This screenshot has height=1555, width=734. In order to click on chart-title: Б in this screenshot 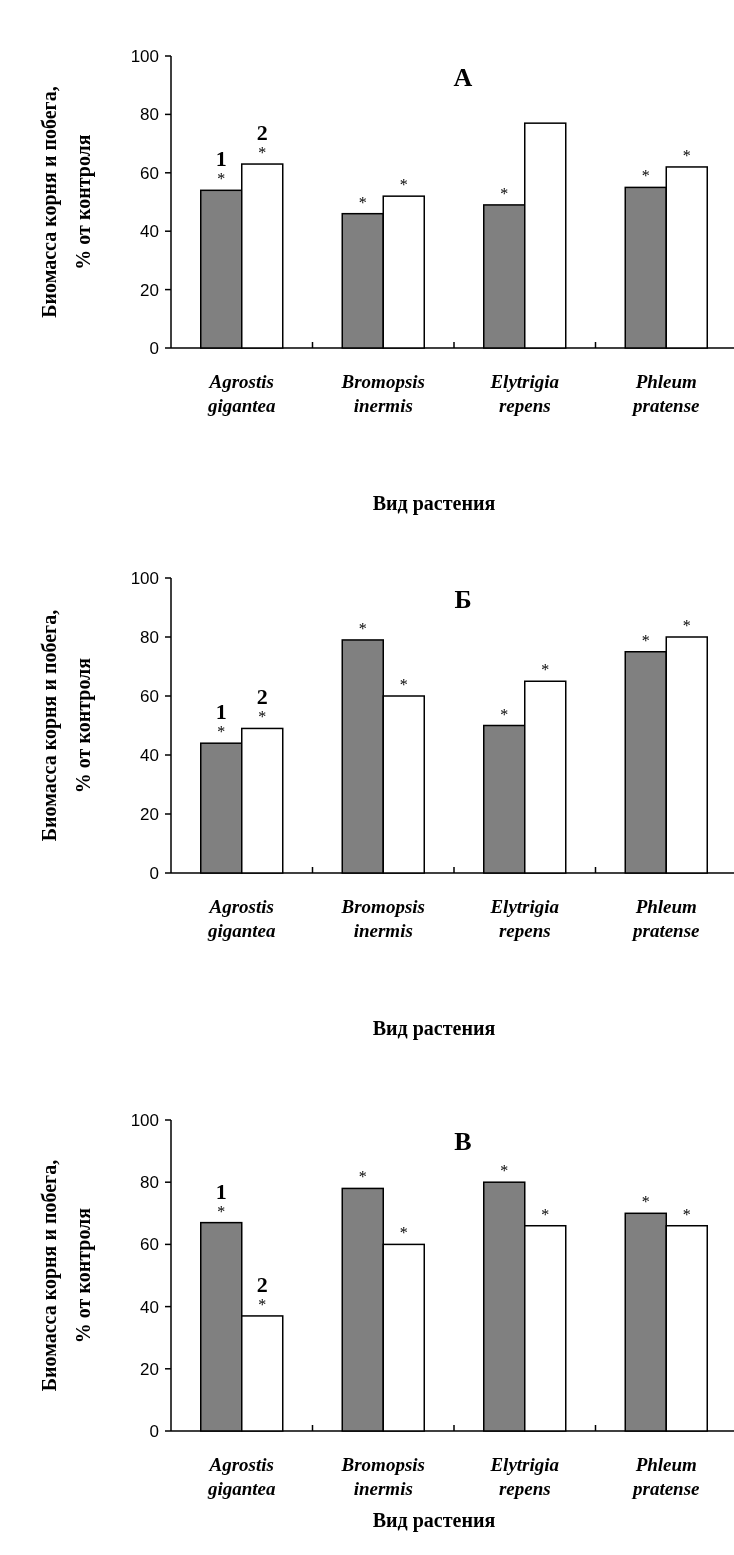, I will do `click(463, 599)`.